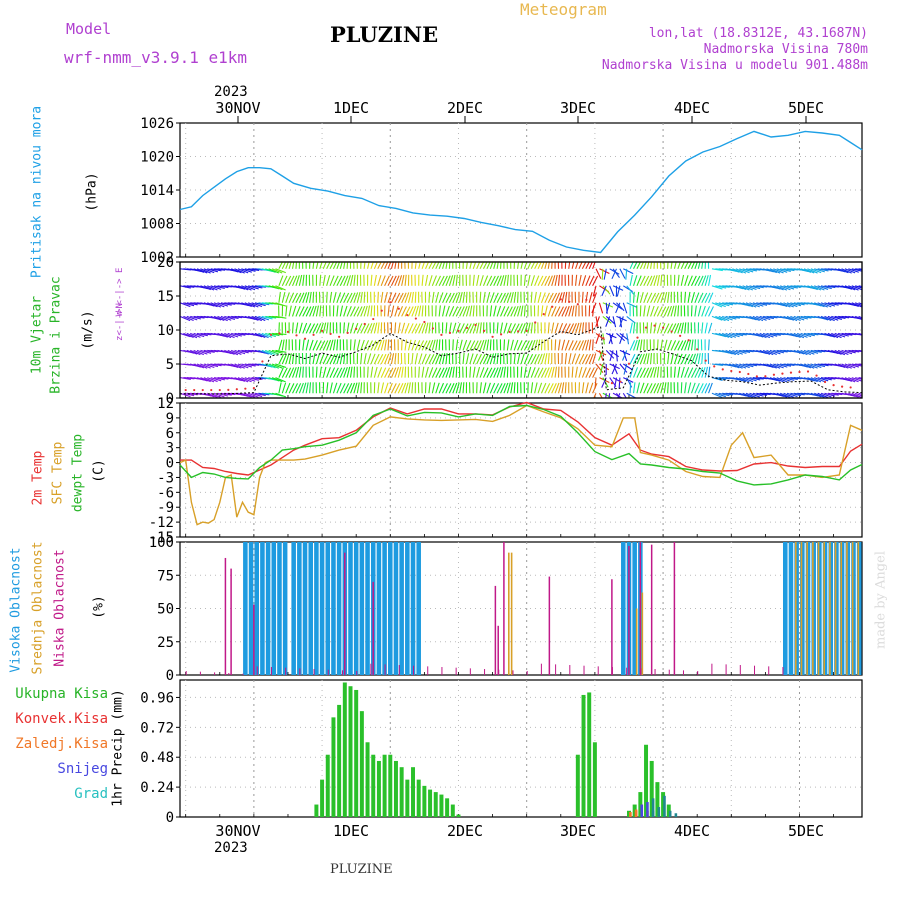  What do you see at coordinates (351, 831) in the screenshot?
I see `x-day-label-bottom: 1DEC` at bounding box center [351, 831].